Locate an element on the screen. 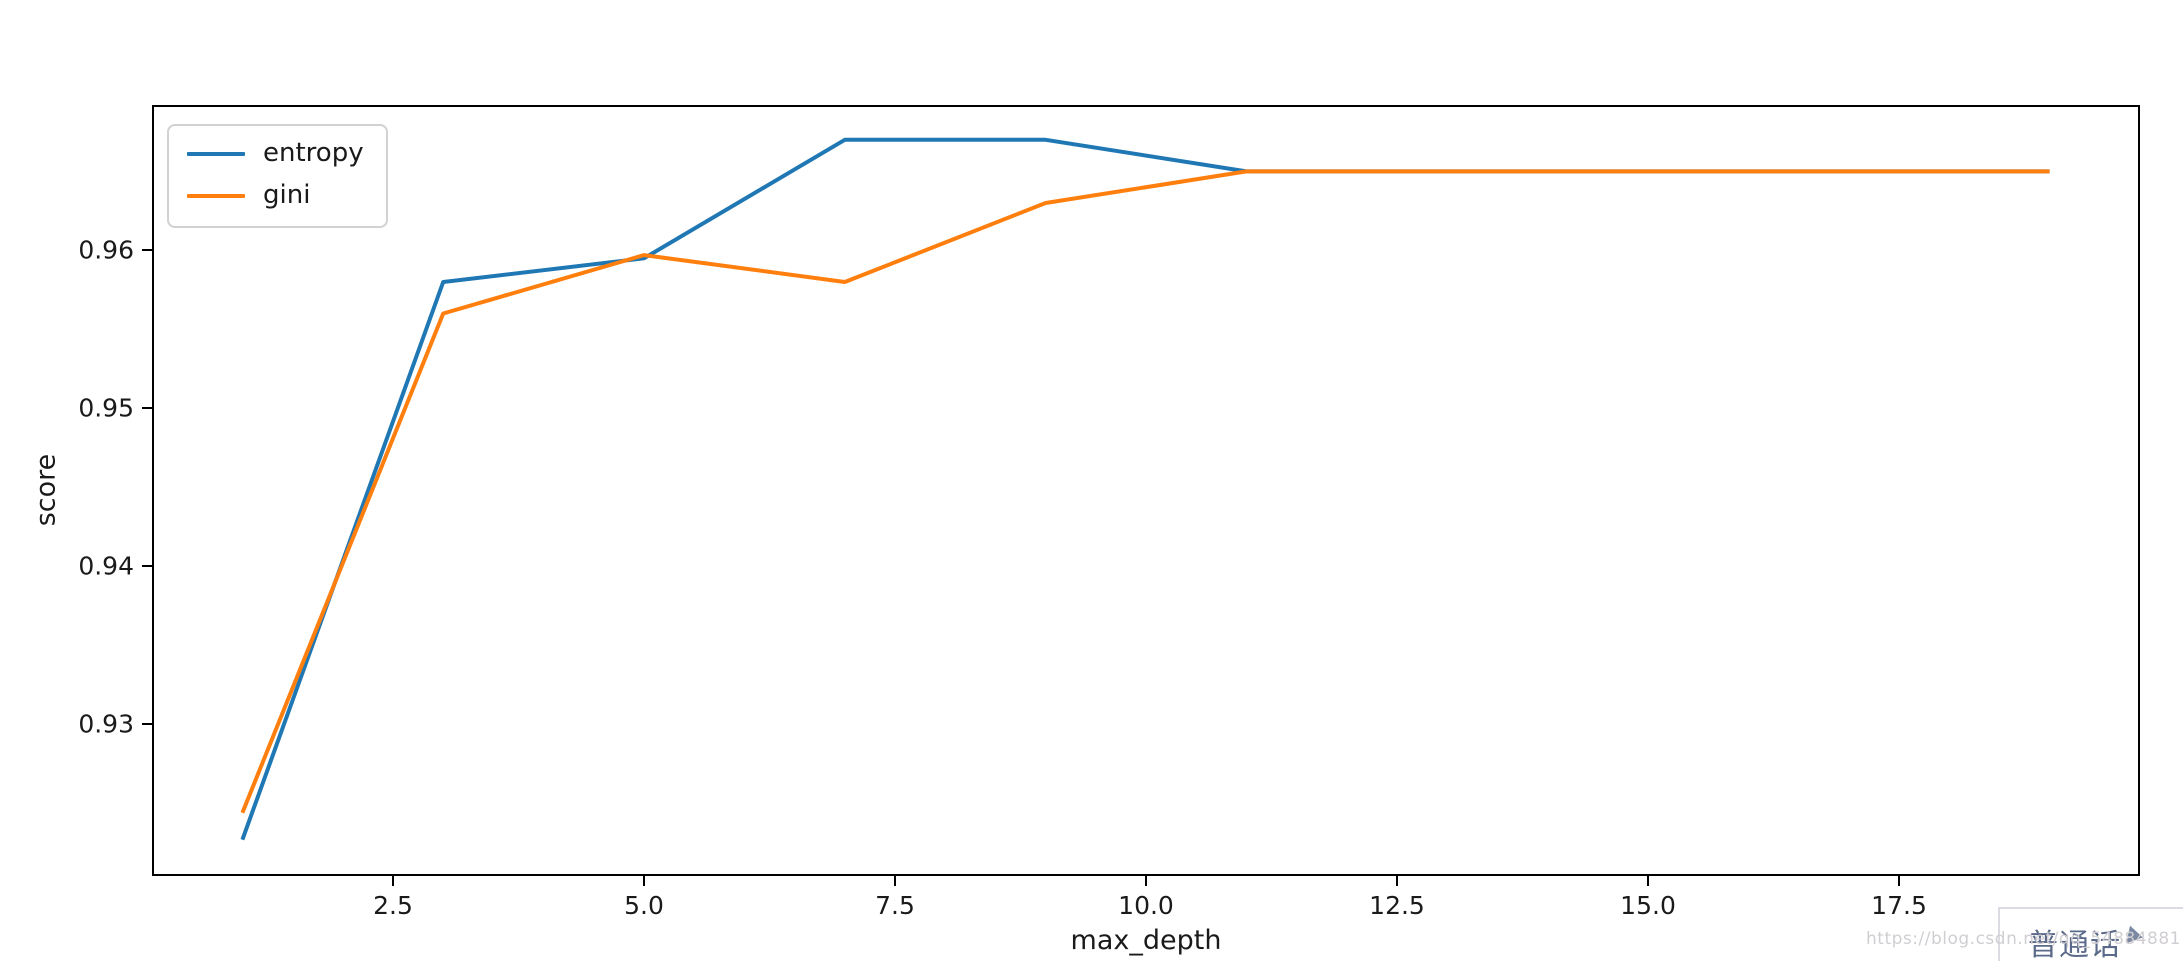 The height and width of the screenshot is (961, 2183). y-tick-mark-0.93 is located at coordinates (147, 724).